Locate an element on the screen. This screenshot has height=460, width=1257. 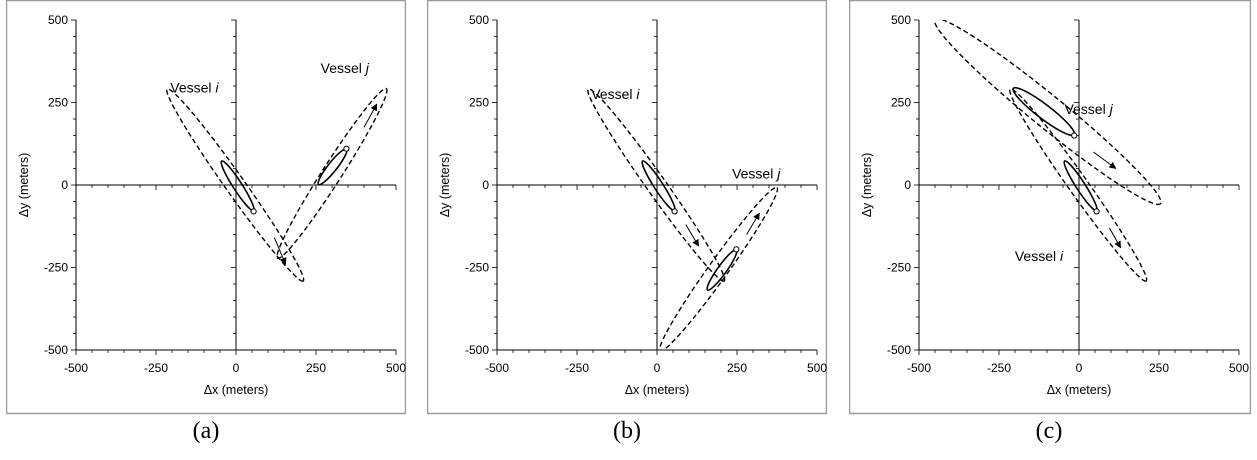
vessel-j-ellipse is located at coordinates (332, 167).